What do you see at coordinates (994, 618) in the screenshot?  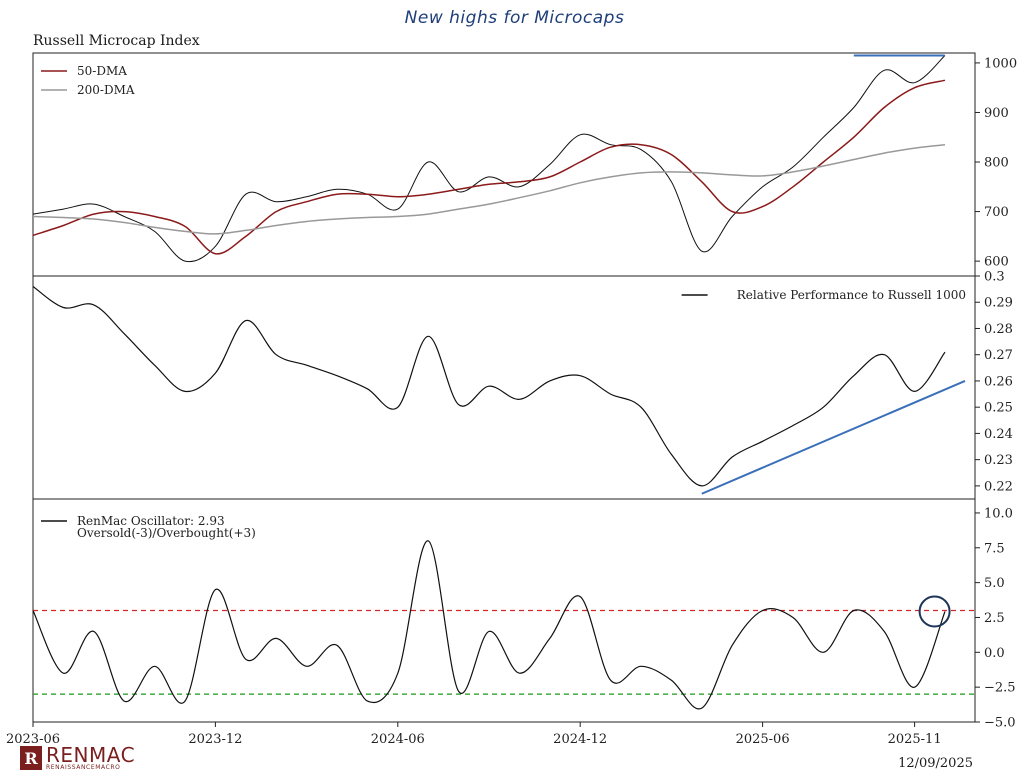 I see `oscillator-ytick-label: 2.5` at bounding box center [994, 618].